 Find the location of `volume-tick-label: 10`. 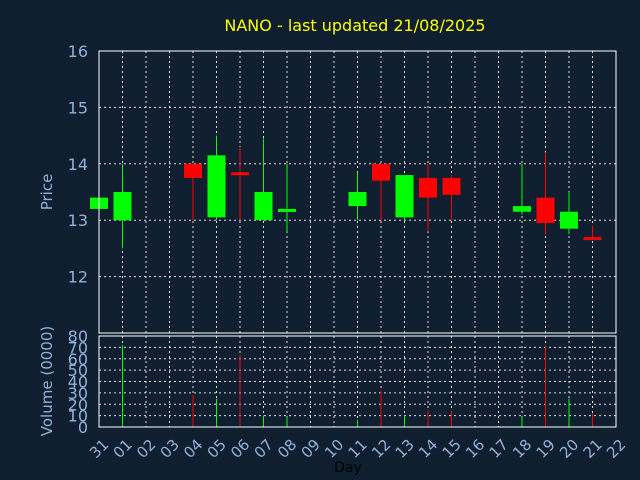

volume-tick-label: 10 is located at coordinates (78, 416).